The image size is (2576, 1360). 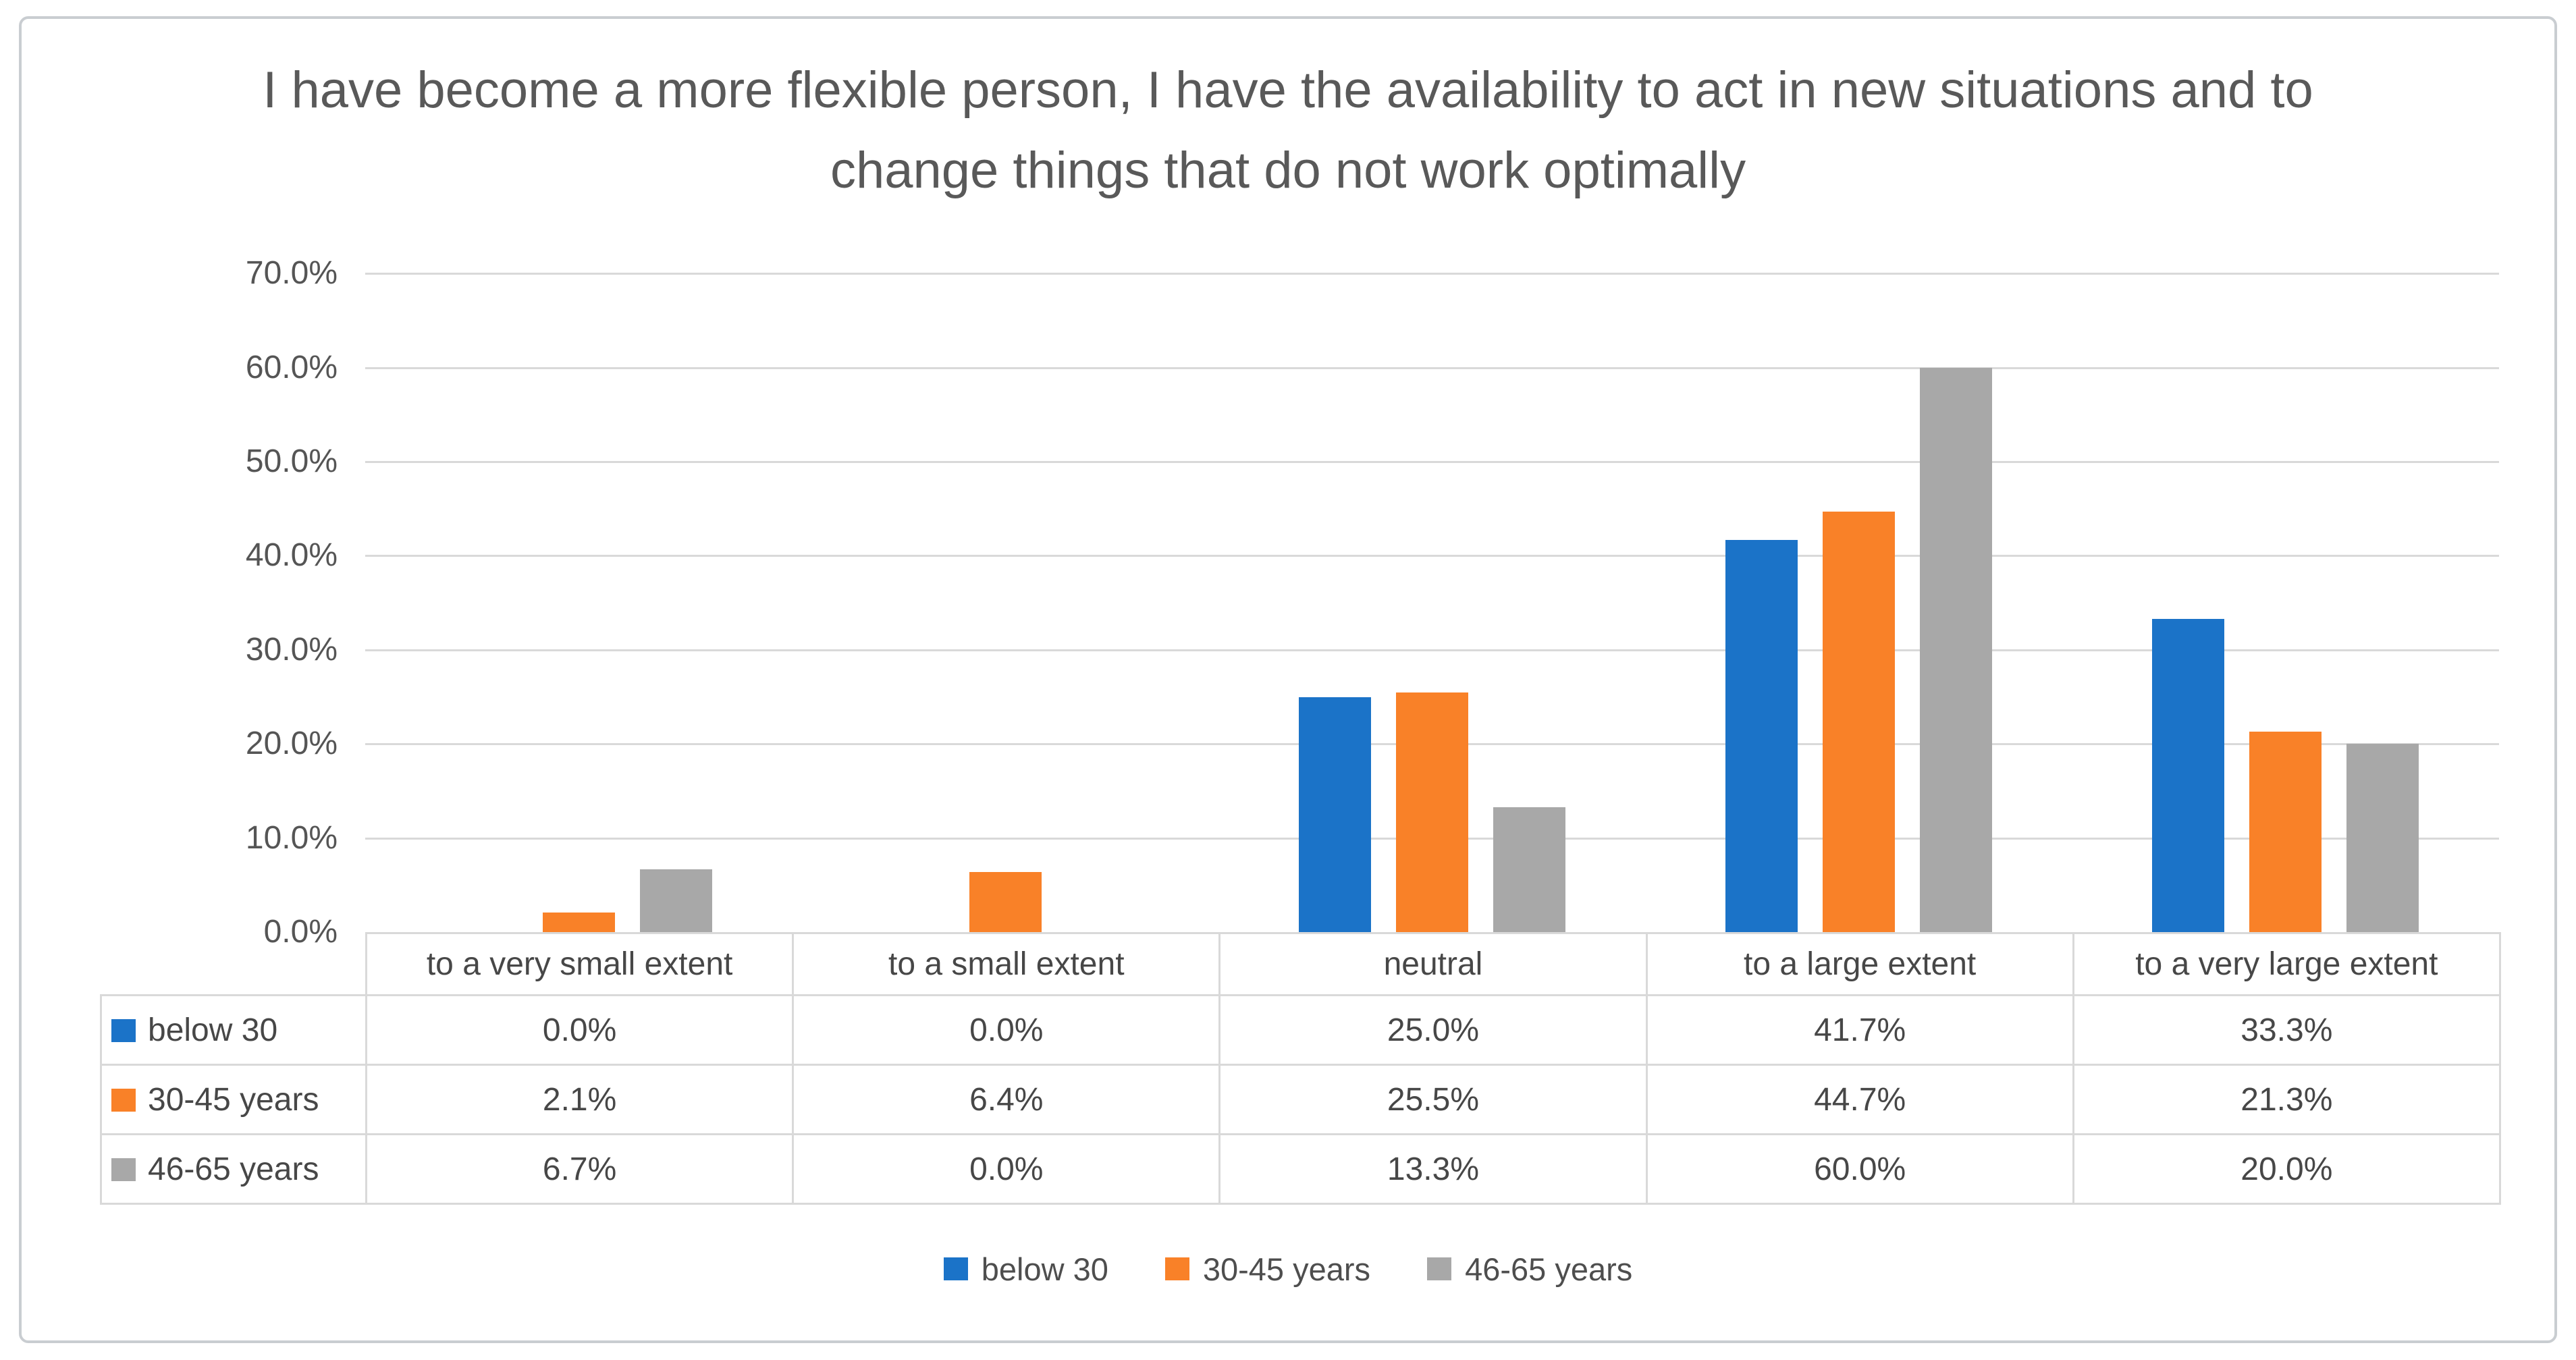 I want to click on value-cell-2: 25.0%, so click(x=1433, y=1030).